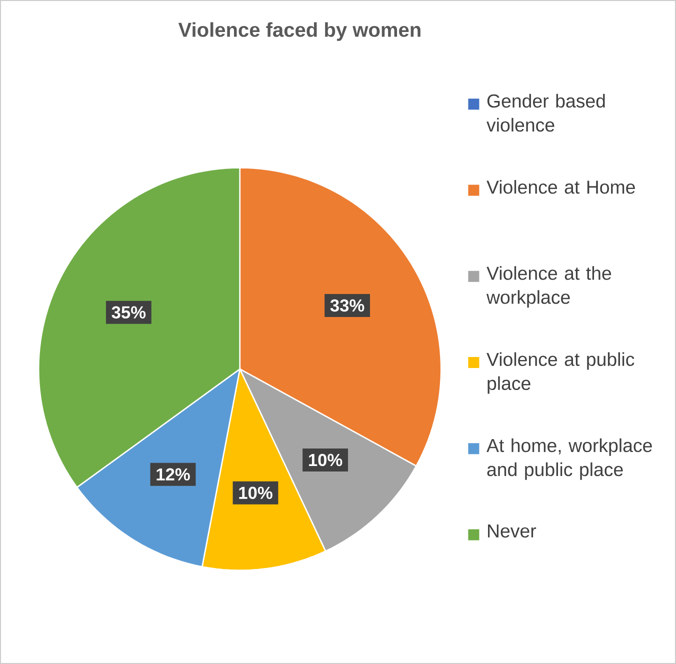 The image size is (676, 664). What do you see at coordinates (347, 305) in the screenshot?
I see `data-label: 33%` at bounding box center [347, 305].